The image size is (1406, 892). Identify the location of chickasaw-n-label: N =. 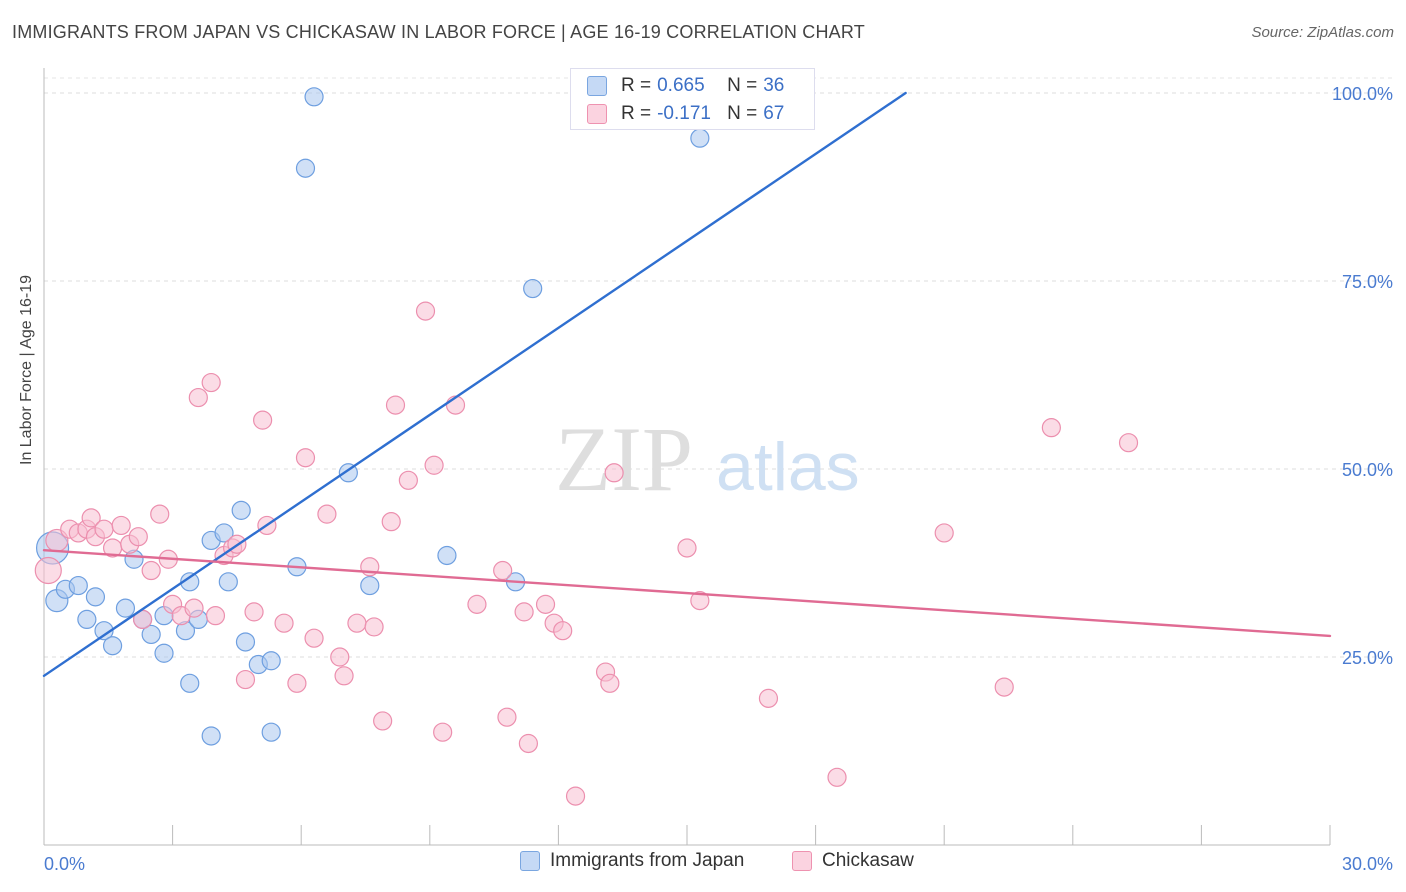
(742, 113).